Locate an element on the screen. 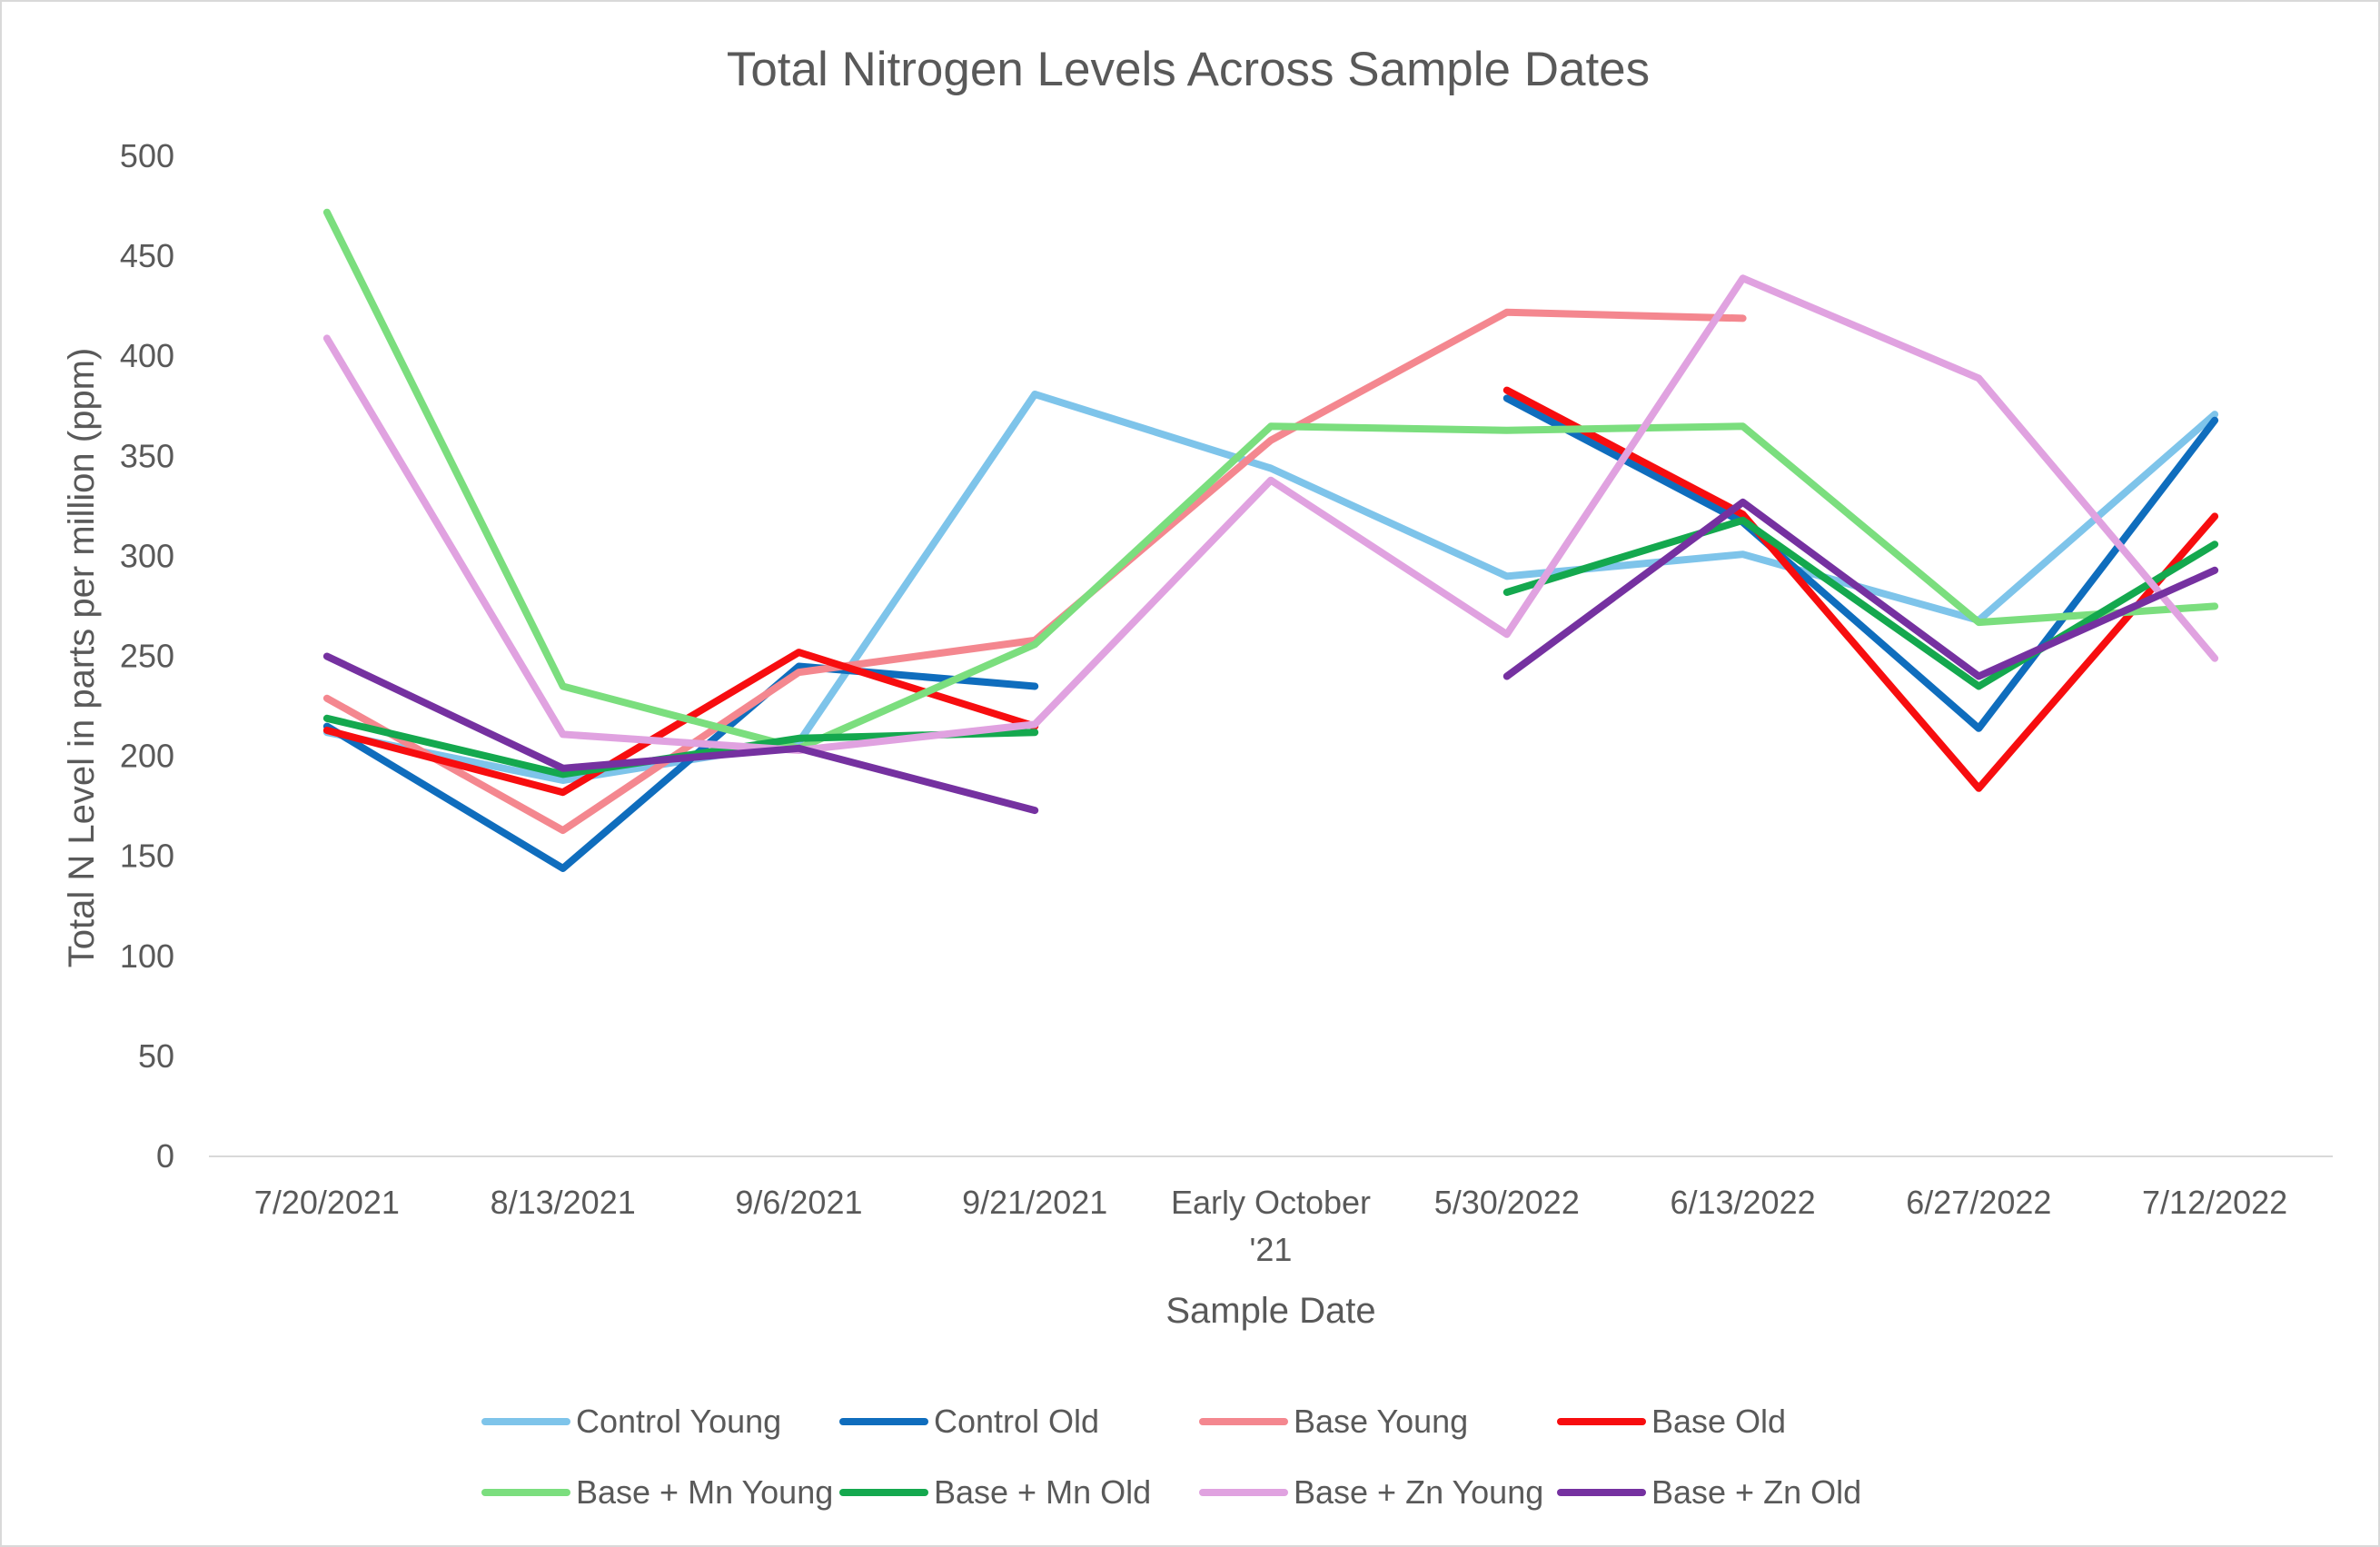 The image size is (2380, 1547). legend-item: Base Young is located at coordinates (1333, 1421).